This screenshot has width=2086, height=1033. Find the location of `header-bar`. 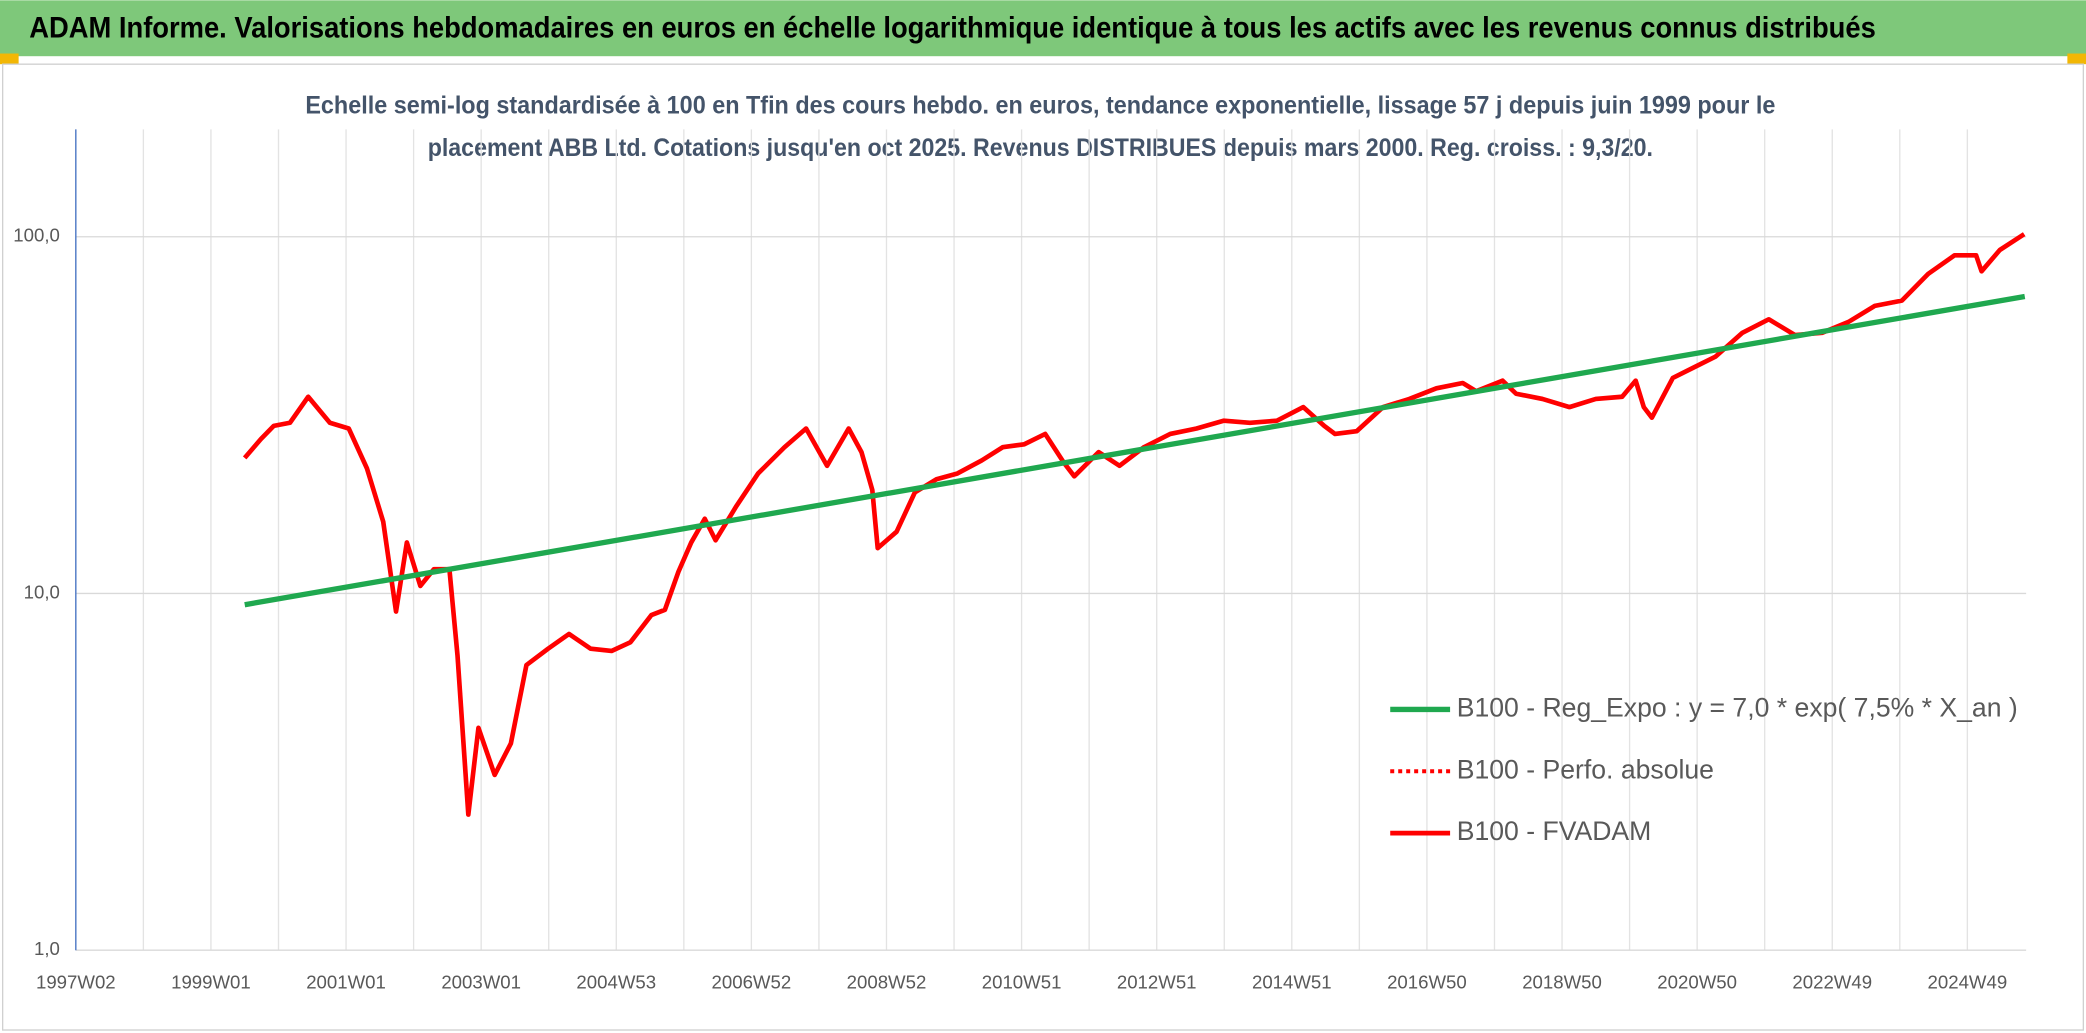

header-bar is located at coordinates (1043, 28).